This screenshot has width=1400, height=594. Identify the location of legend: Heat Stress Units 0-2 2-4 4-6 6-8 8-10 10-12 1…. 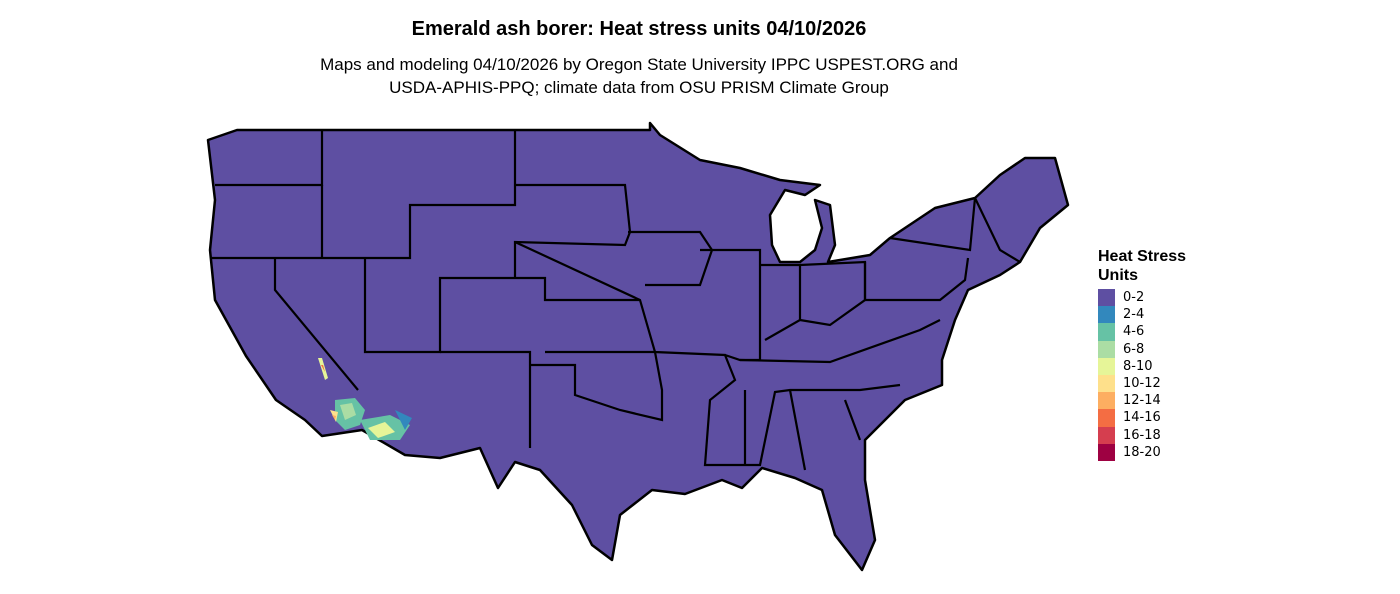
(1158, 354).